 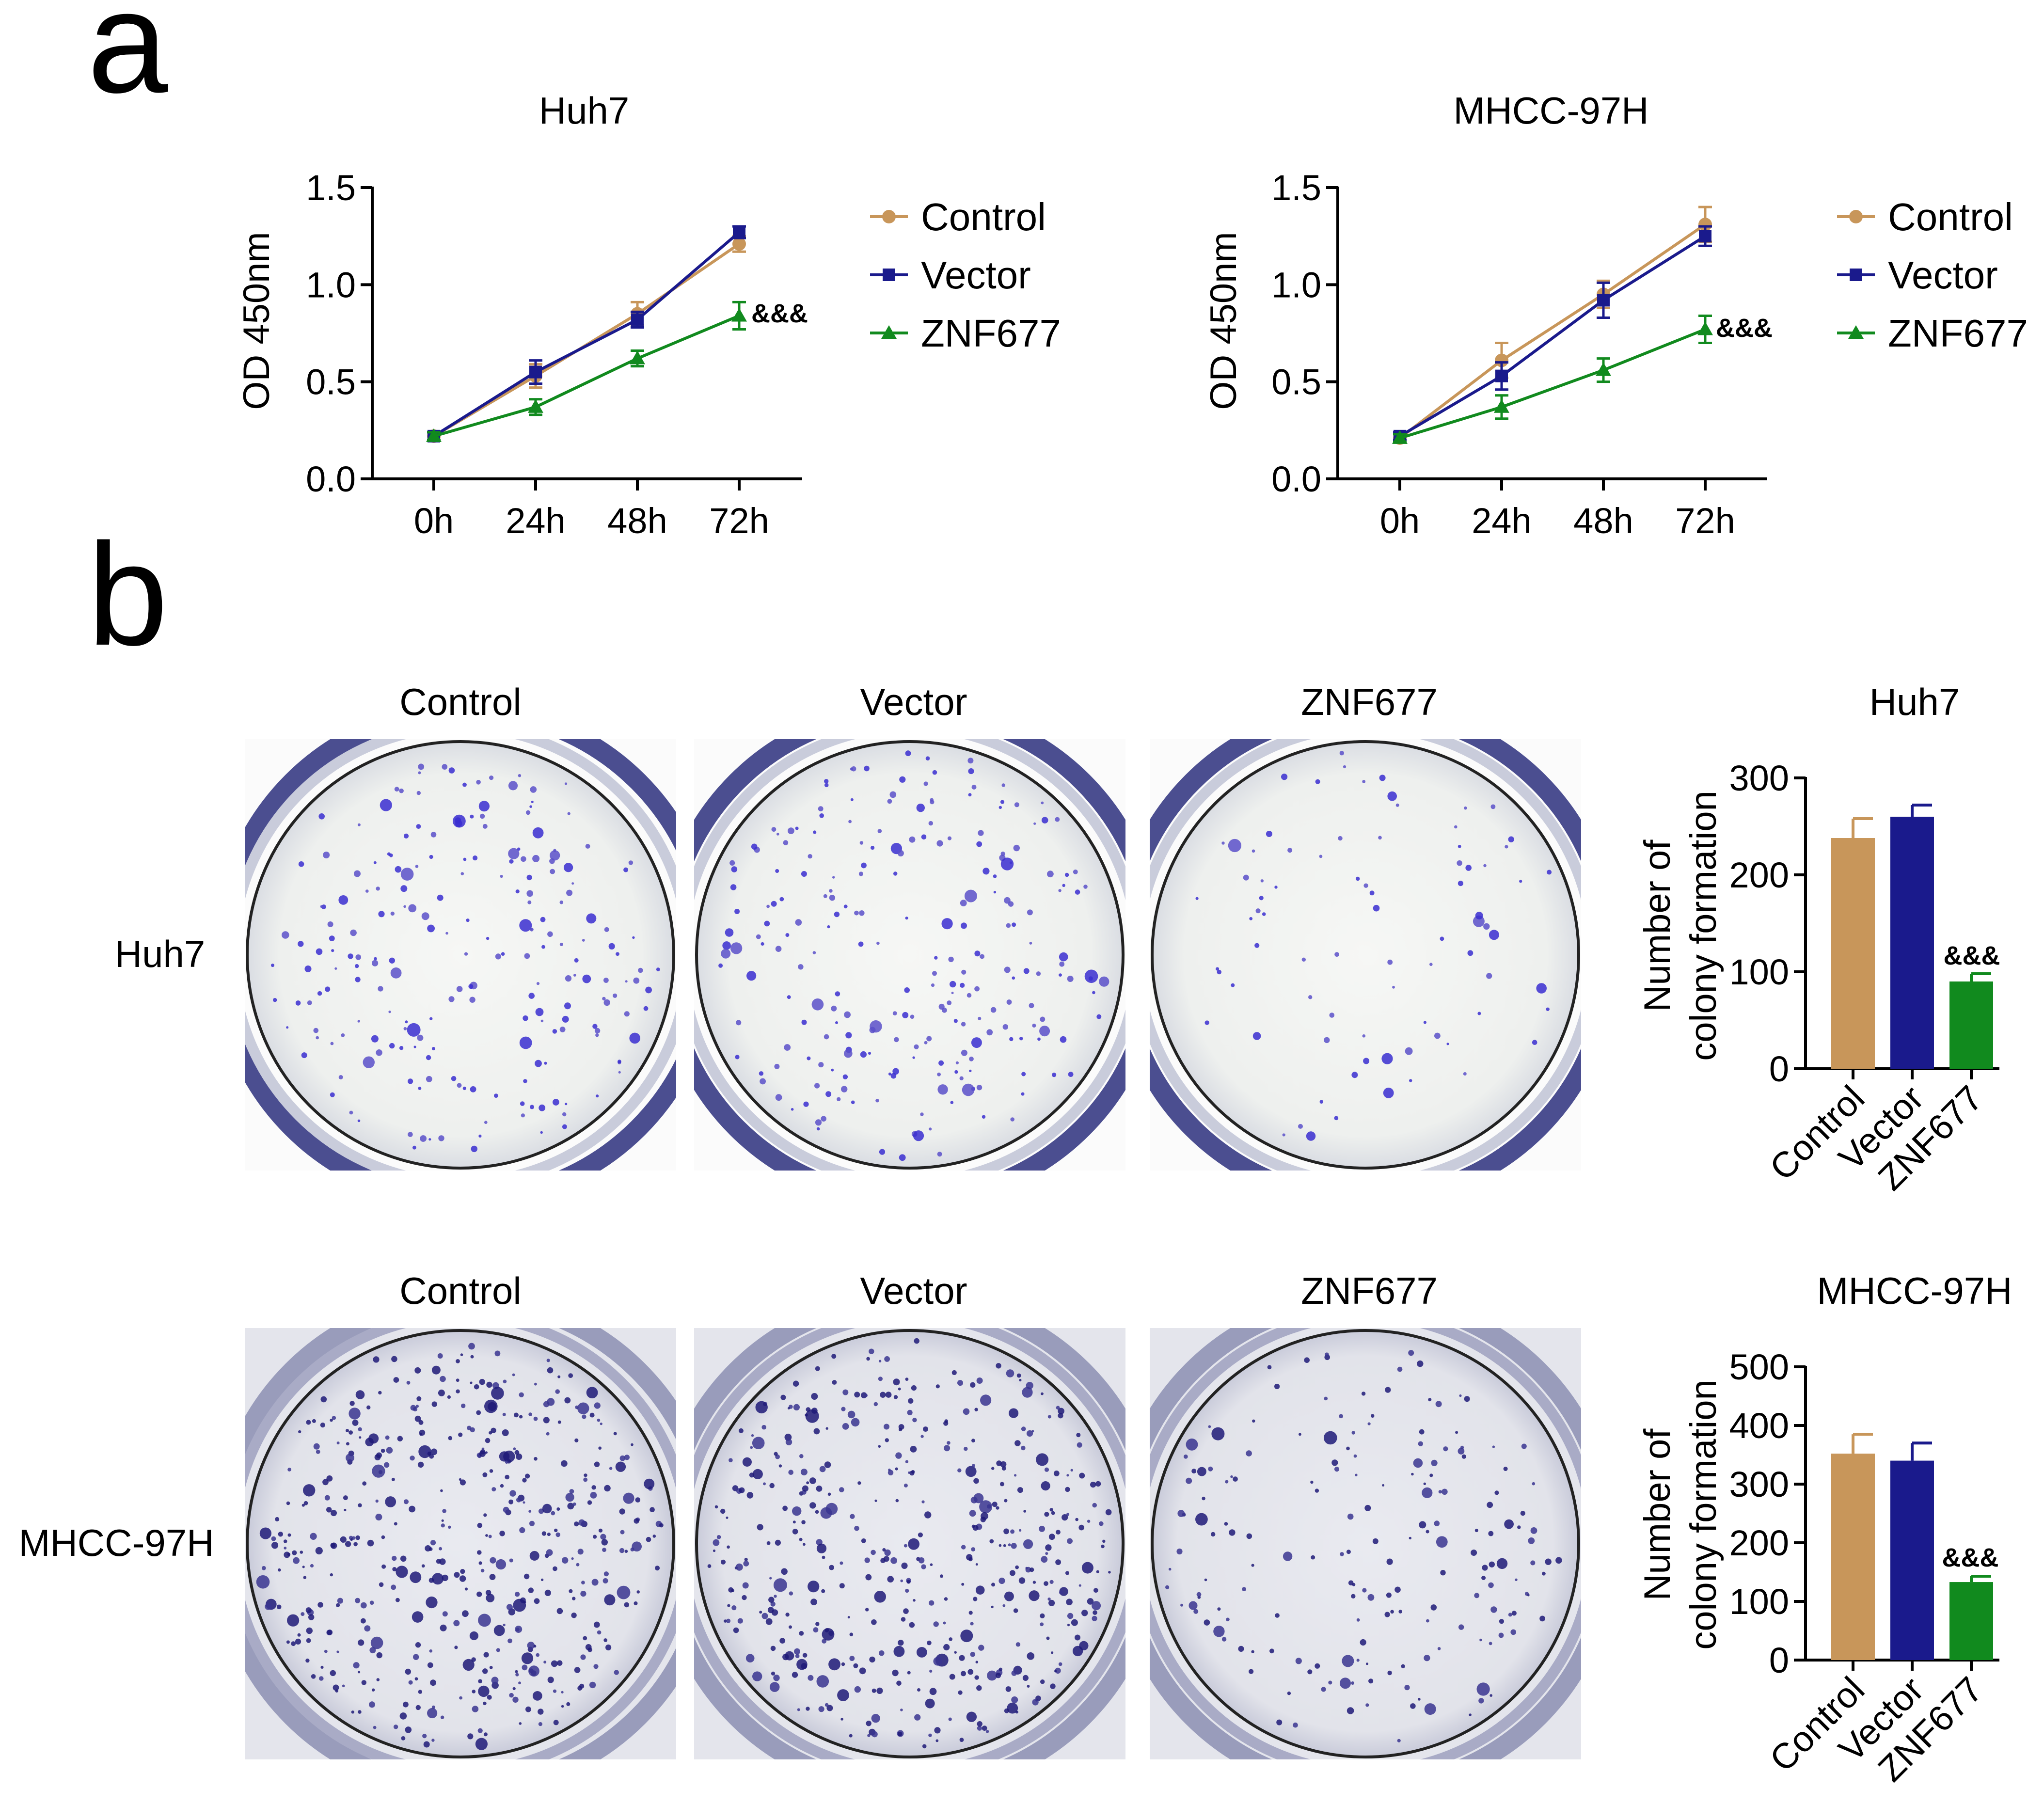 What do you see at coordinates (535, 406) in the screenshot?
I see `data-point` at bounding box center [535, 406].